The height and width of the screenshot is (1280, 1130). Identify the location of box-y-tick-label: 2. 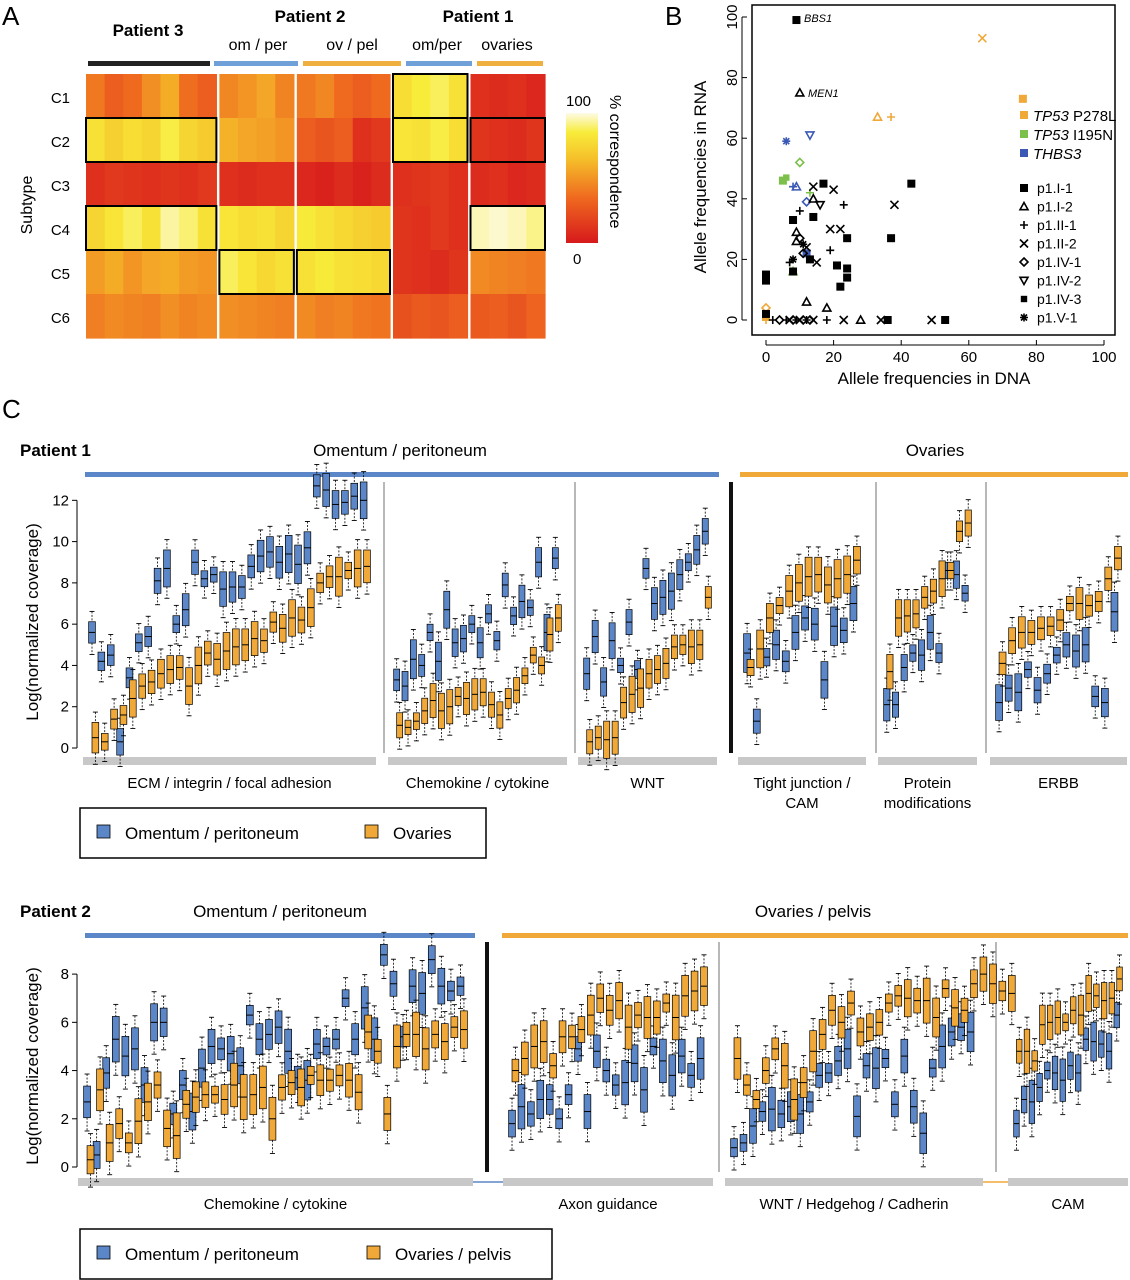
(65, 707).